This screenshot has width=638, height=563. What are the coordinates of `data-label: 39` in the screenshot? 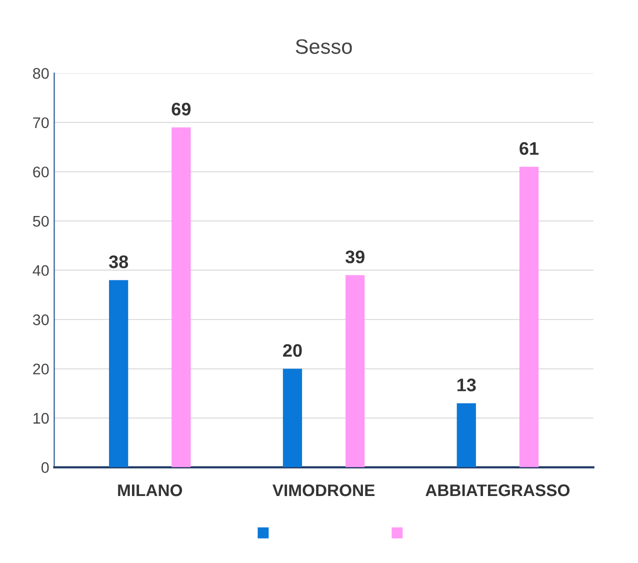 It's located at (354, 257).